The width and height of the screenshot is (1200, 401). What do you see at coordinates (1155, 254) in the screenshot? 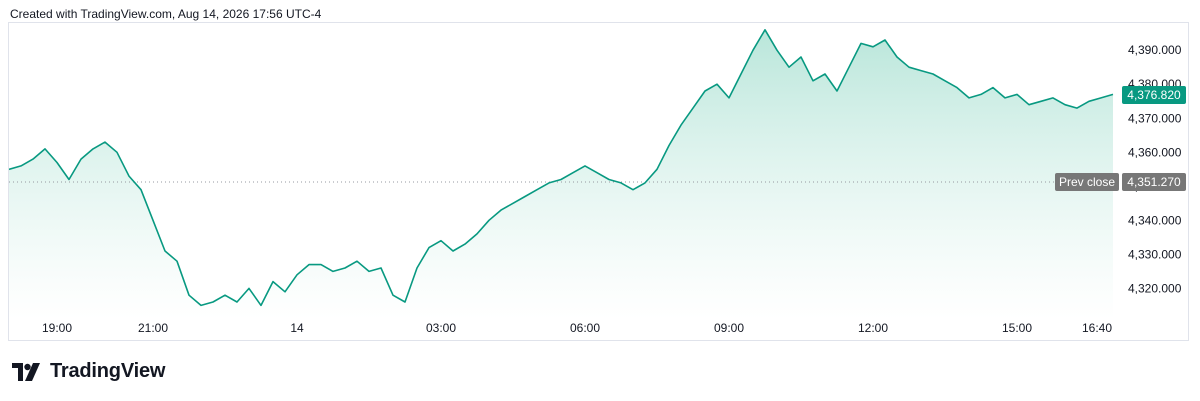
I see `y-tick-label: 4,330.000` at bounding box center [1155, 254].